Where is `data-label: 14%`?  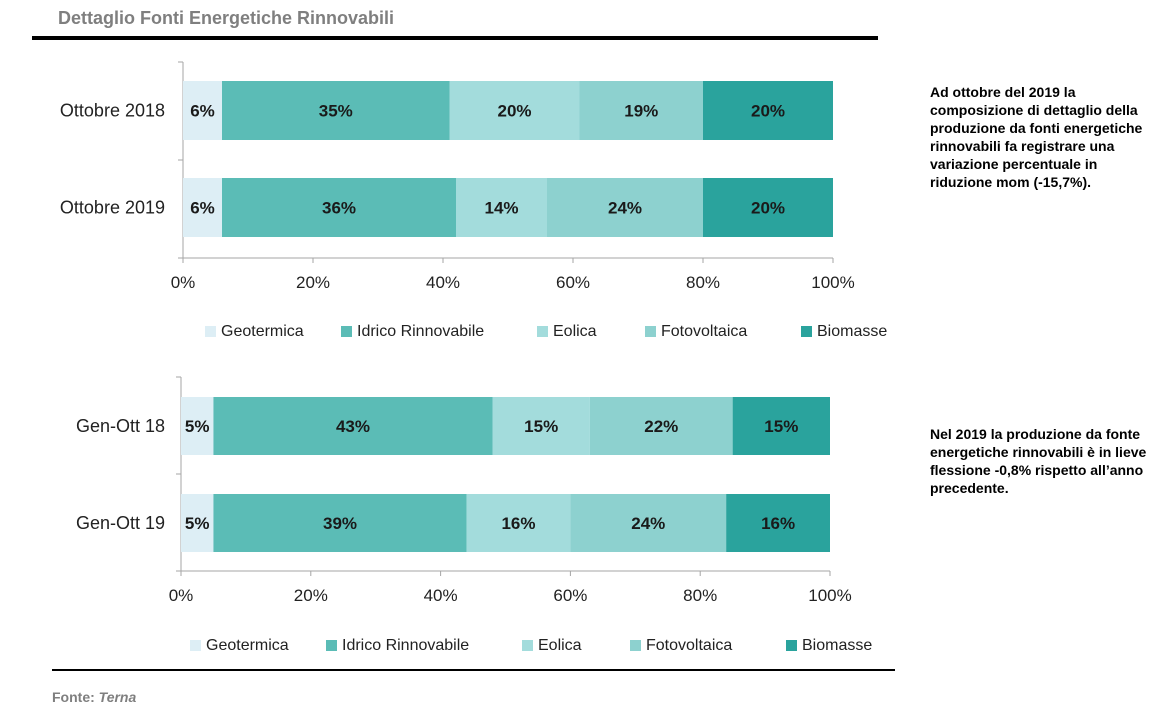 data-label: 14% is located at coordinates (501, 208).